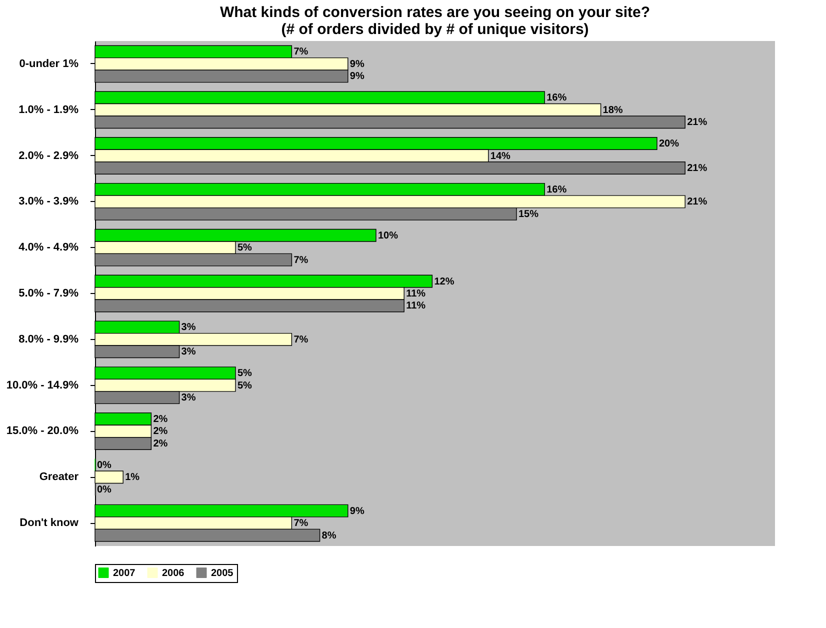 The width and height of the screenshot is (826, 628). What do you see at coordinates (222, 573) in the screenshot?
I see `legend-label: 2005` at bounding box center [222, 573].